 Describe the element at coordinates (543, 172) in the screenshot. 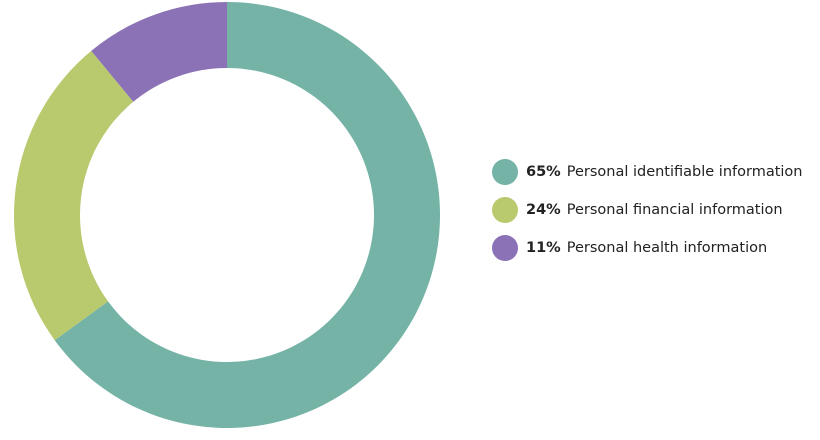

I see `legend-value: 65%` at that location.